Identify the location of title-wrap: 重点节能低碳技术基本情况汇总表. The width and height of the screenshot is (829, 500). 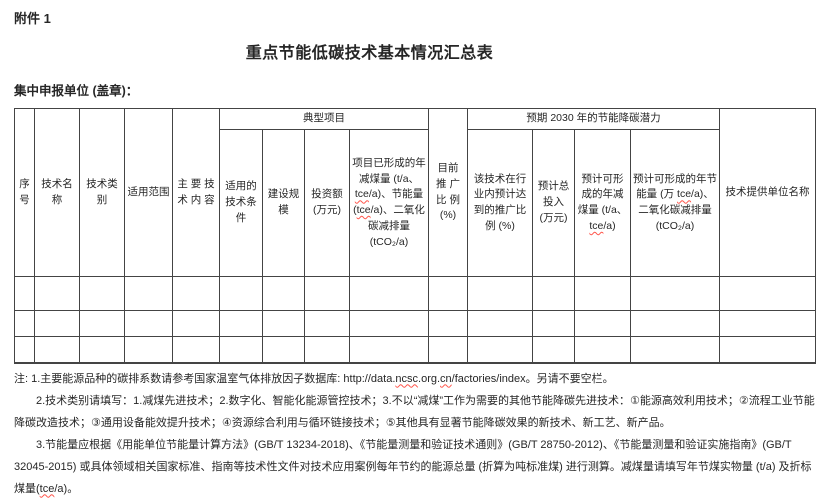
(414, 54).